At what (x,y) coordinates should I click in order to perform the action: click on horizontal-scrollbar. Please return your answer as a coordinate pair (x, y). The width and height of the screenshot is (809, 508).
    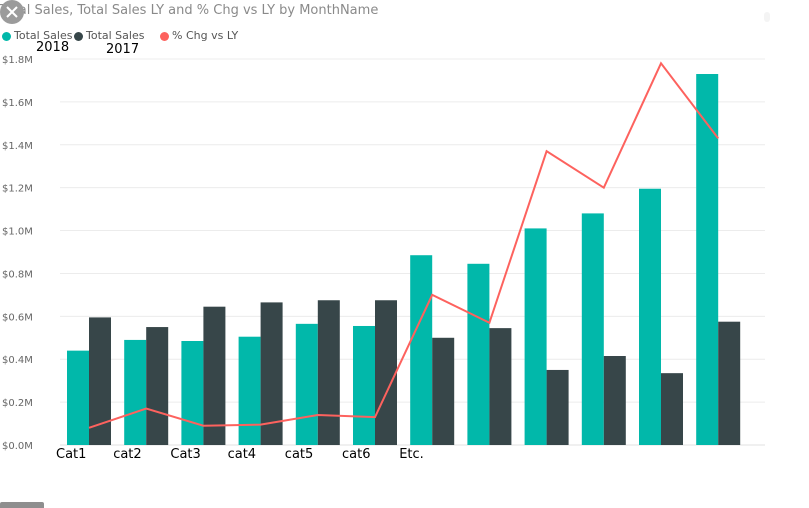
    Looking at the image, I should click on (22, 505).